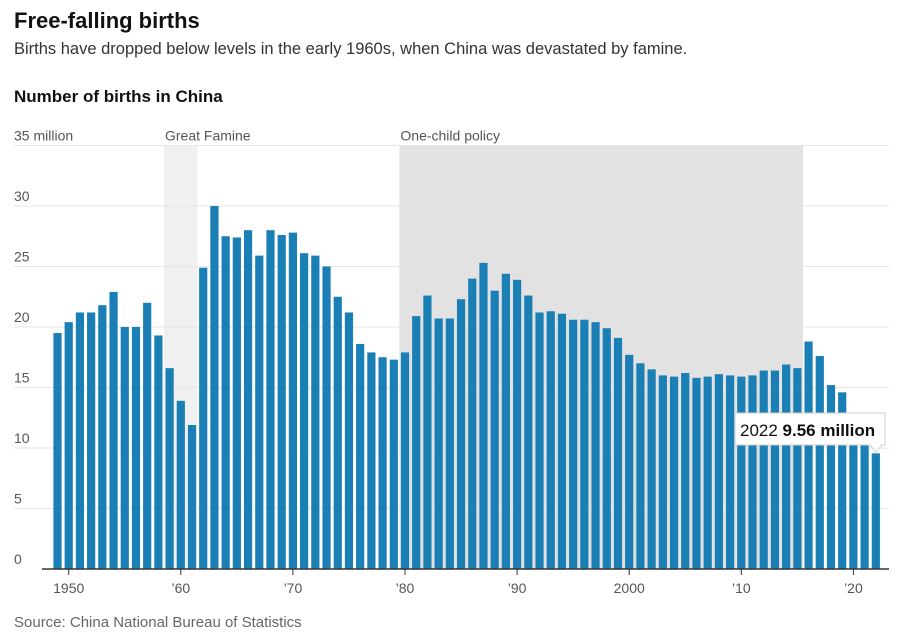 The height and width of the screenshot is (639, 907). Describe the element at coordinates (465, 571) in the screenshot. I see `x-axis` at that location.